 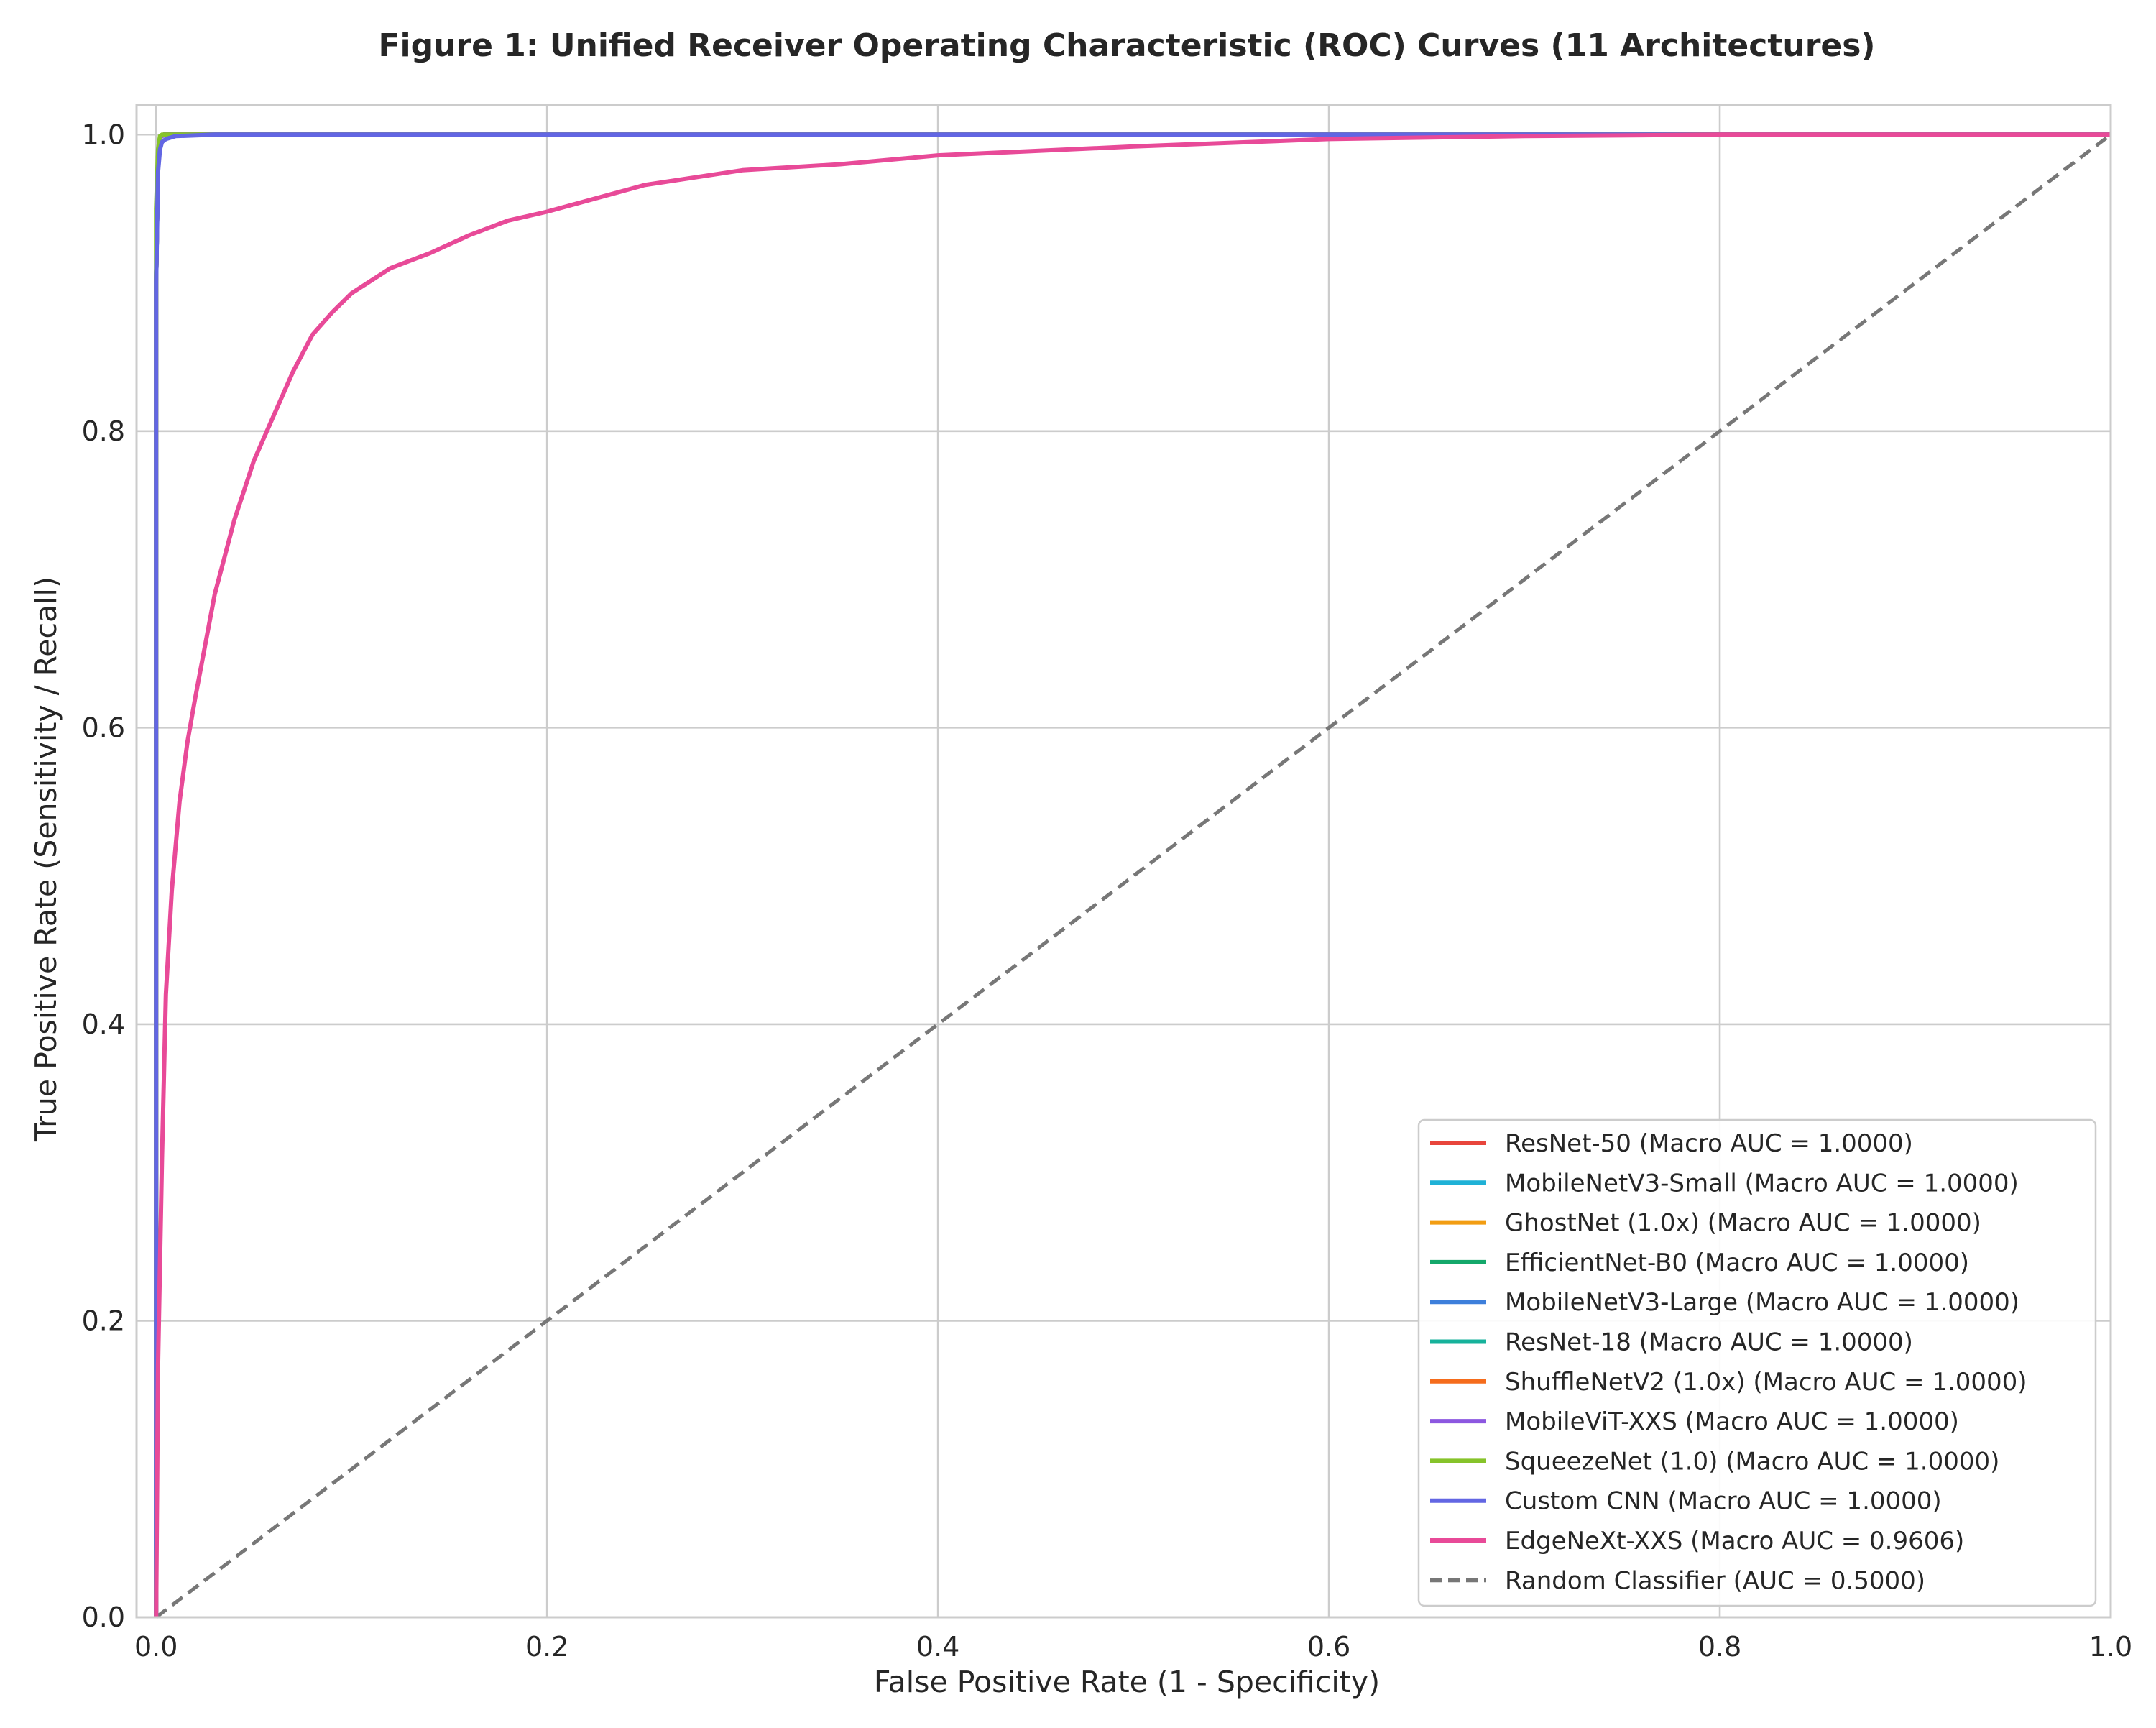 I want to click on legend-entry-label: EfficientNet-B0 (Macro AUC = 1.0000), so click(x=1737, y=1263).